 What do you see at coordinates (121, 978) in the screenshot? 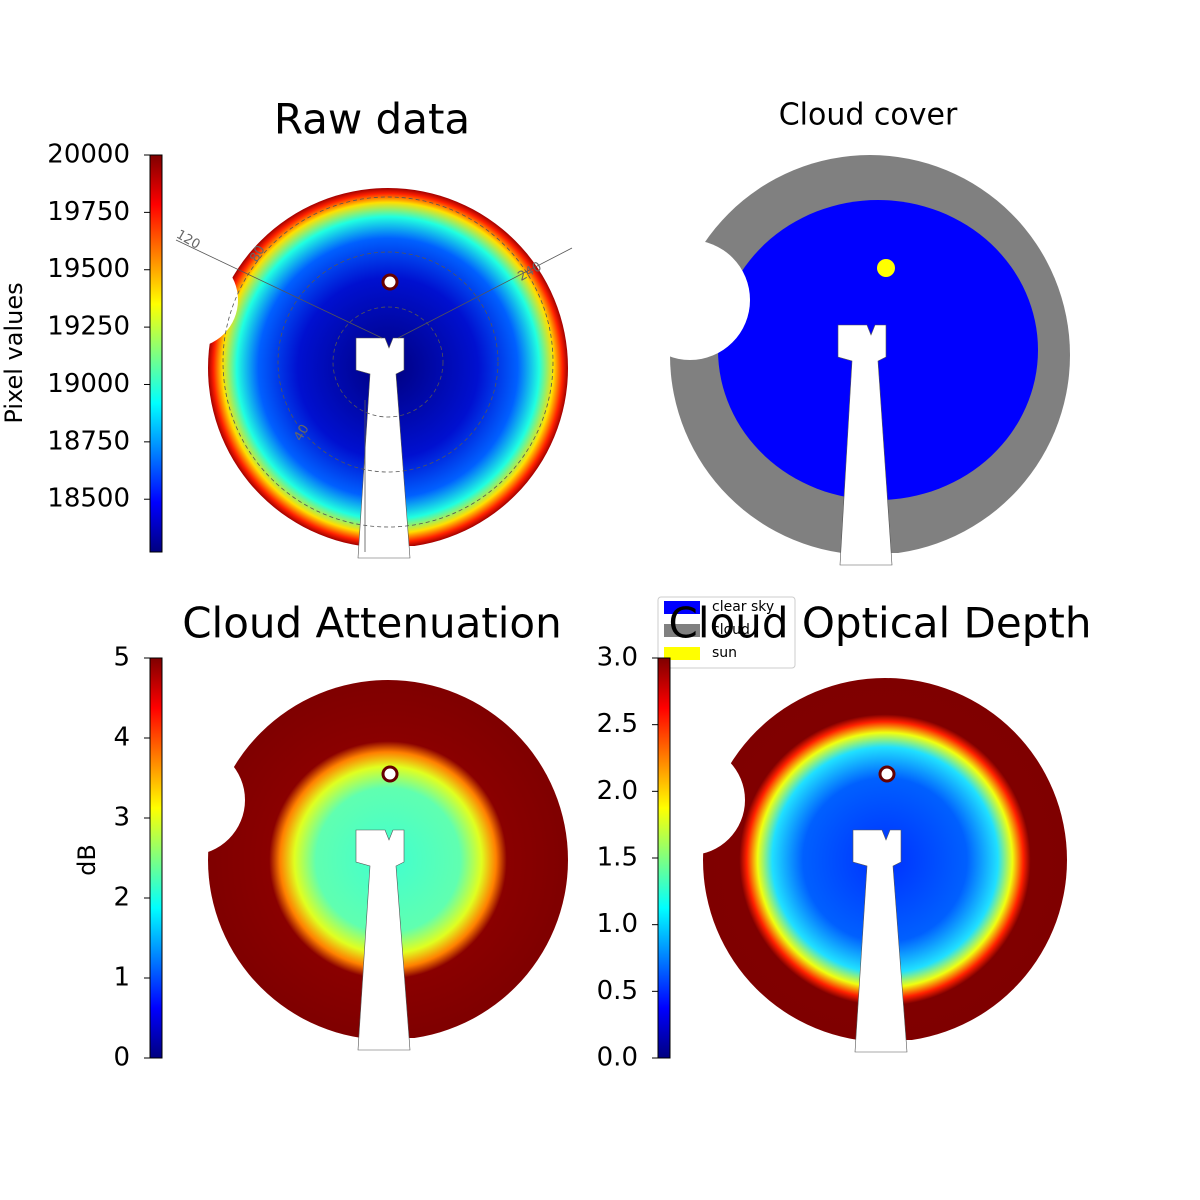
I see `colorbar-tick-label: 1` at bounding box center [121, 978].